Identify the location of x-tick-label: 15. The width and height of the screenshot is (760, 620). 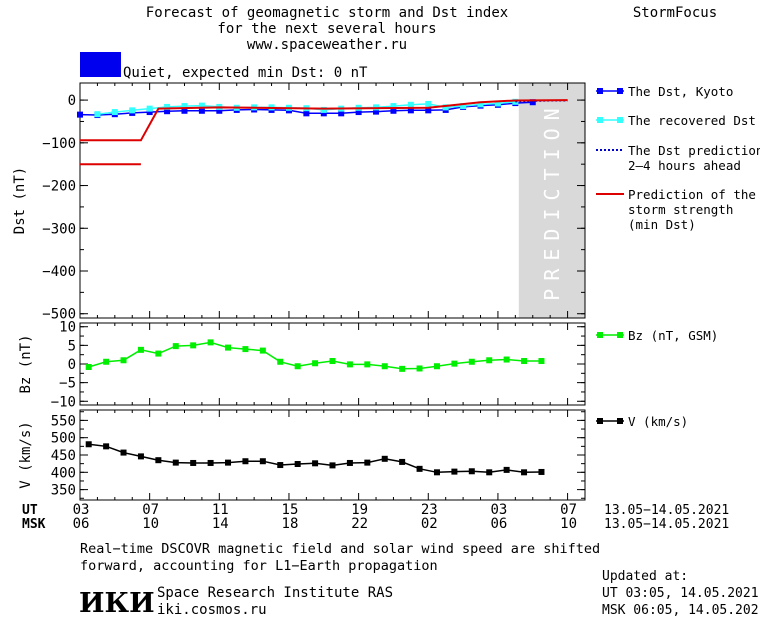
(290, 510).